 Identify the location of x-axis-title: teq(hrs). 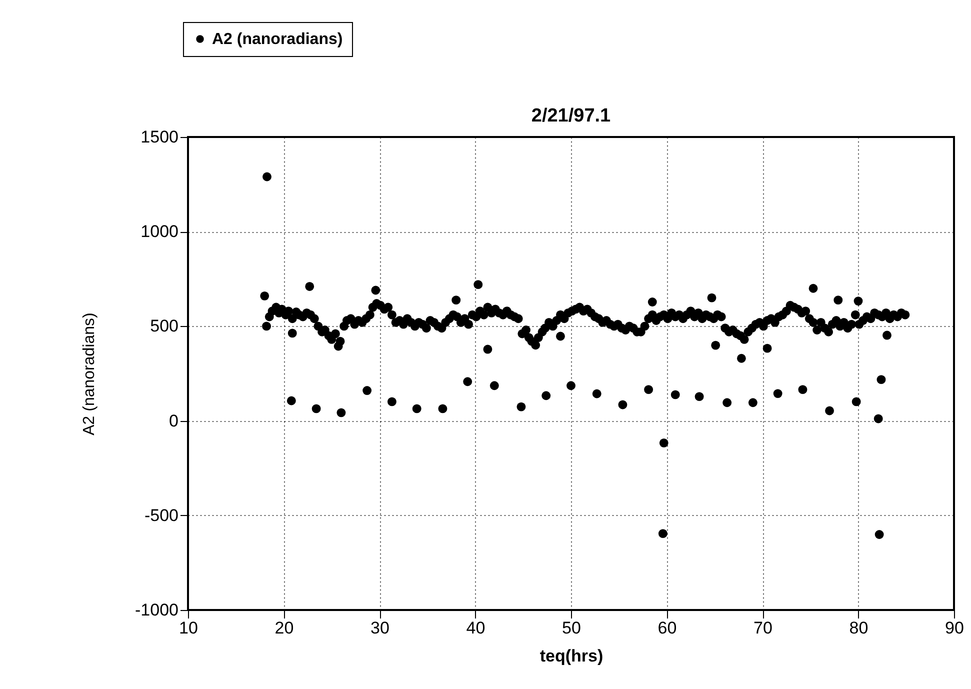
(572, 656).